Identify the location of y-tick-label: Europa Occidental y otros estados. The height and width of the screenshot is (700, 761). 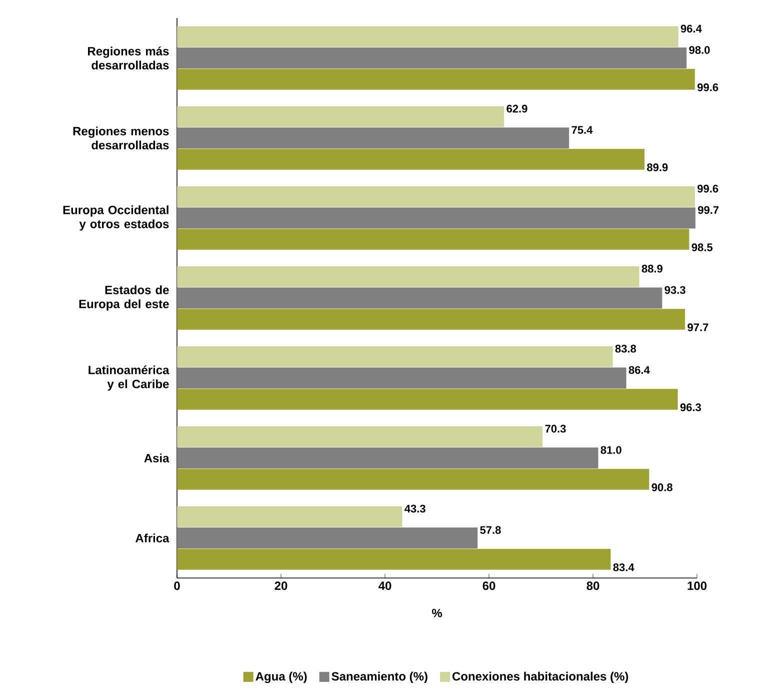
(116, 218).